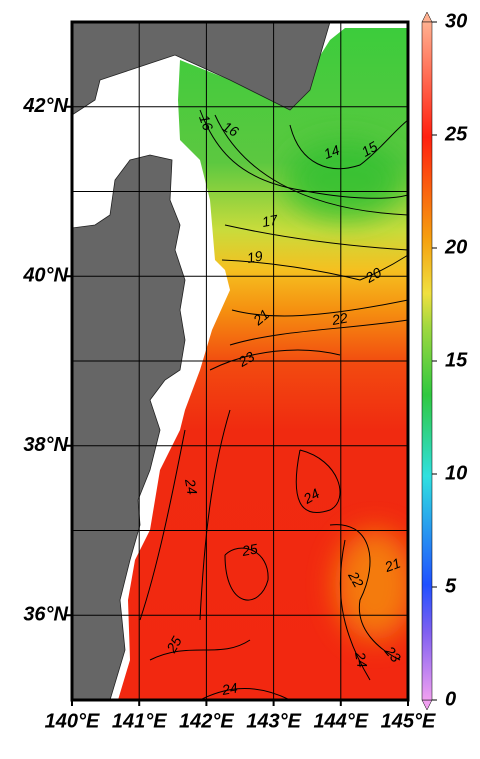 Image resolution: width=480 pixels, height=759 pixels. I want to click on y-tick-label: 42°N, so click(45, 106).